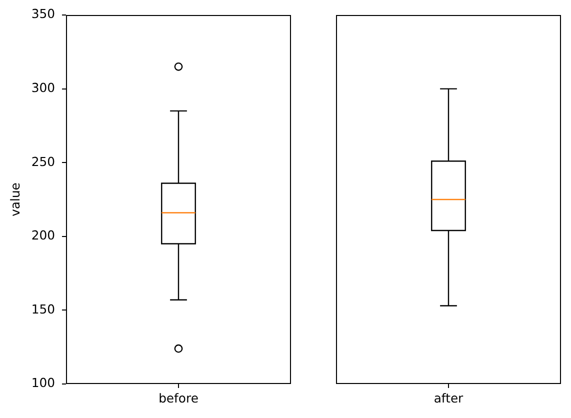 Image resolution: width=571 pixels, height=418 pixels. I want to click on x-tick-label: before, so click(178, 398).